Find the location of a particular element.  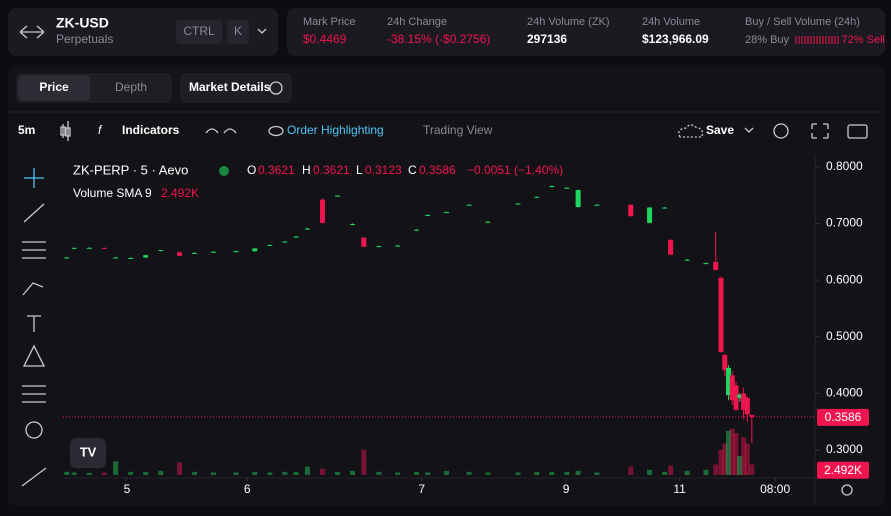

camera-icon is located at coordinates (857, 131).